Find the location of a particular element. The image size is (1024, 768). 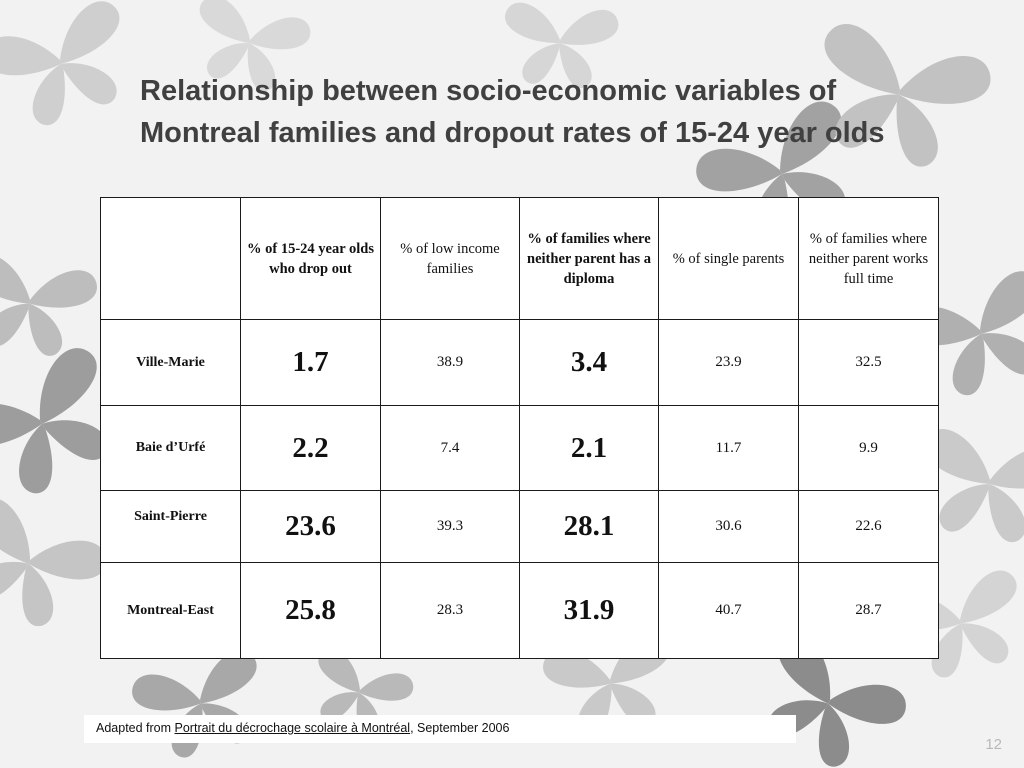

table-row: Montreal-East 25.8 28.3 31.9 40.7 28.7 is located at coordinates (519, 610).